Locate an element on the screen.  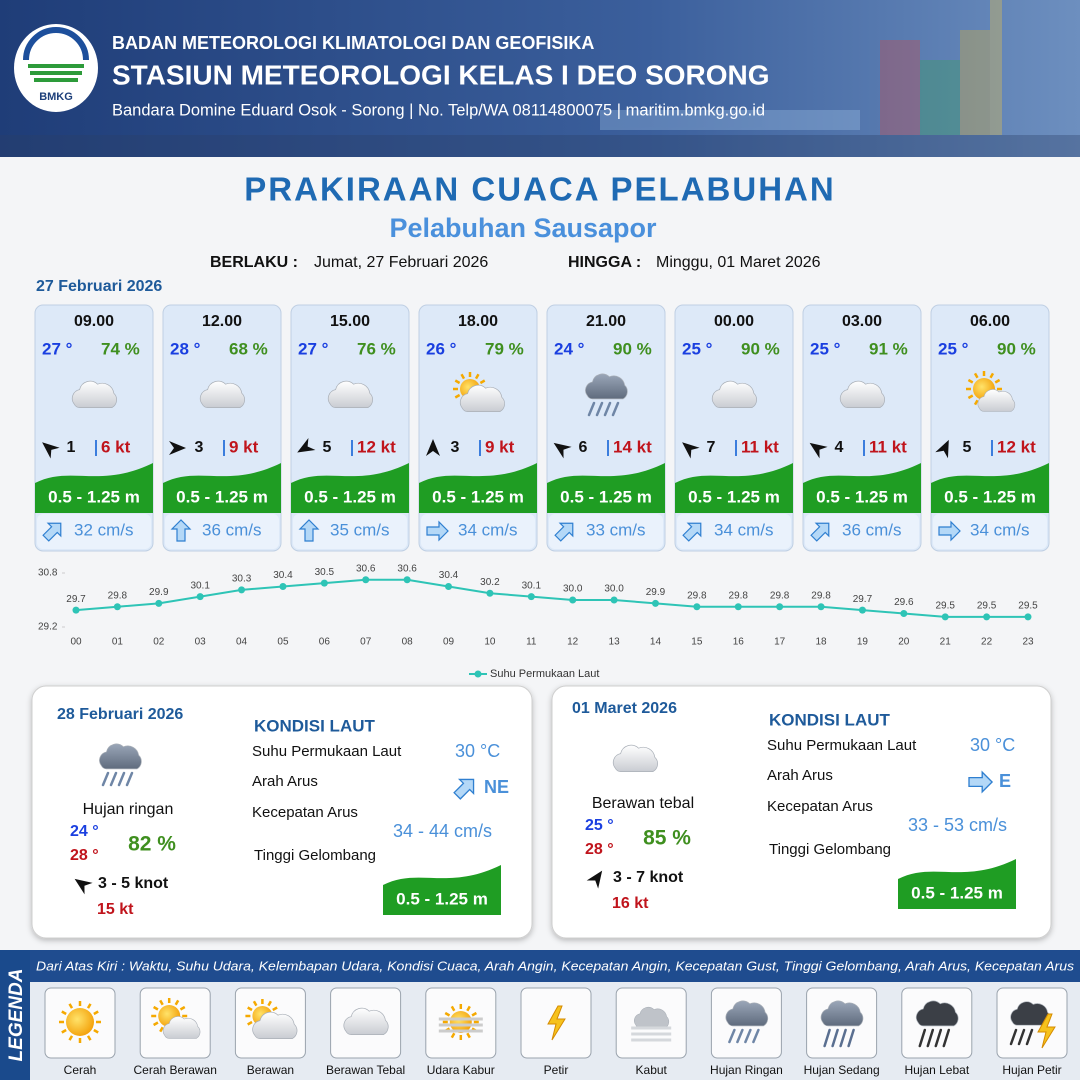
sea-label: Kecepatan Arus is located at coordinates (305, 812).